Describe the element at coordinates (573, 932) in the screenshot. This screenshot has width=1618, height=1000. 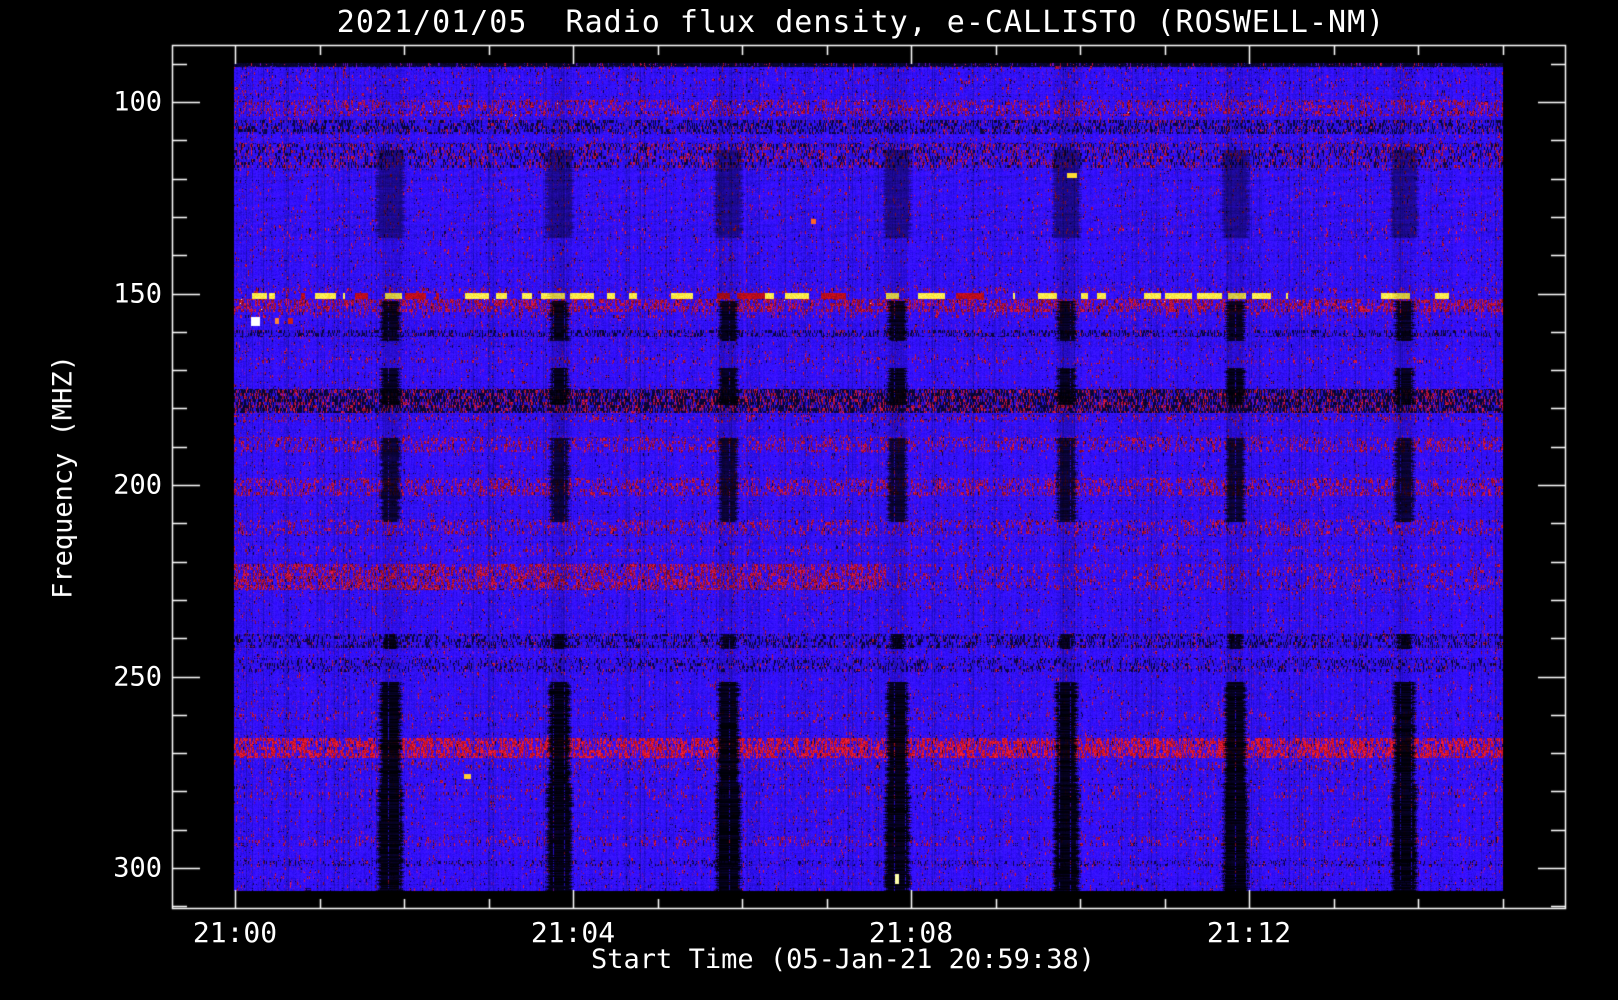
I see `x-tick-label: 21:04` at that location.